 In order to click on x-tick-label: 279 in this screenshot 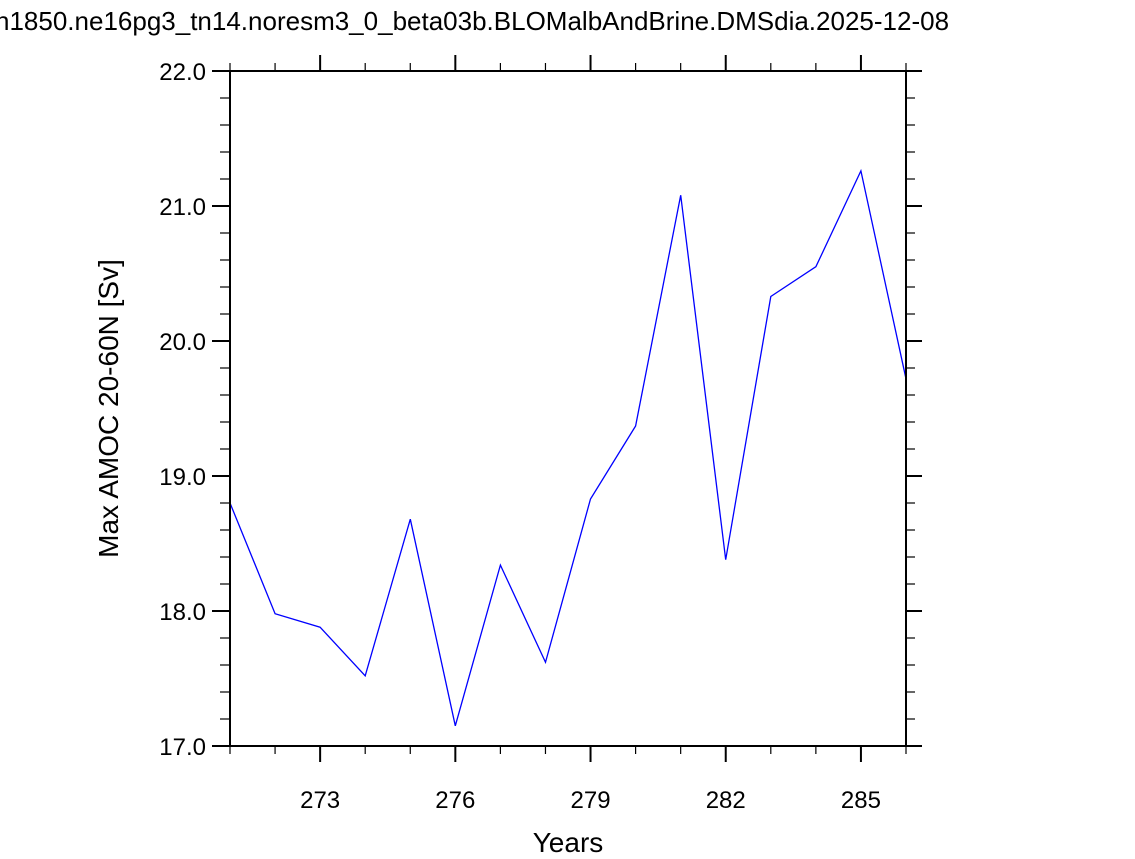, I will do `click(591, 800)`.